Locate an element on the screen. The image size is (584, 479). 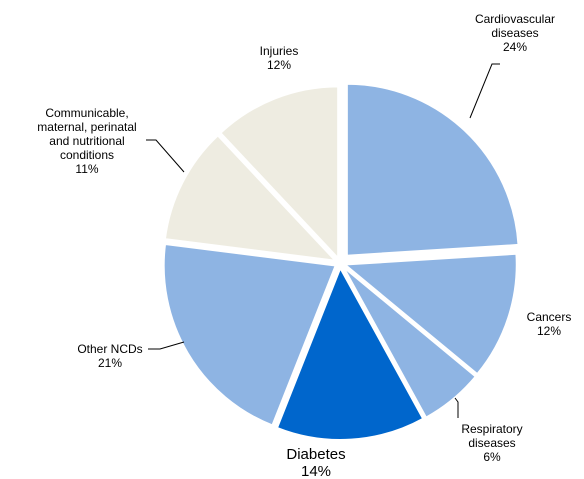
category-label: Diabetes is located at coordinates (316, 454).